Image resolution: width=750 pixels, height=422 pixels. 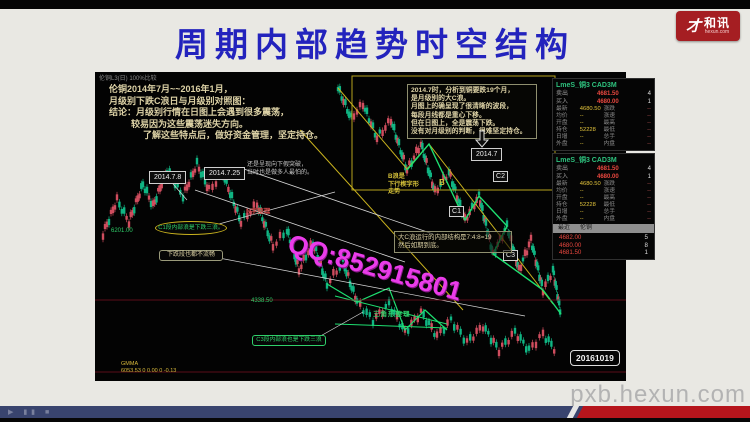 I want to click on note-line: 月级别下跌C浪日与月级别对照图：, so click(x=180, y=100).